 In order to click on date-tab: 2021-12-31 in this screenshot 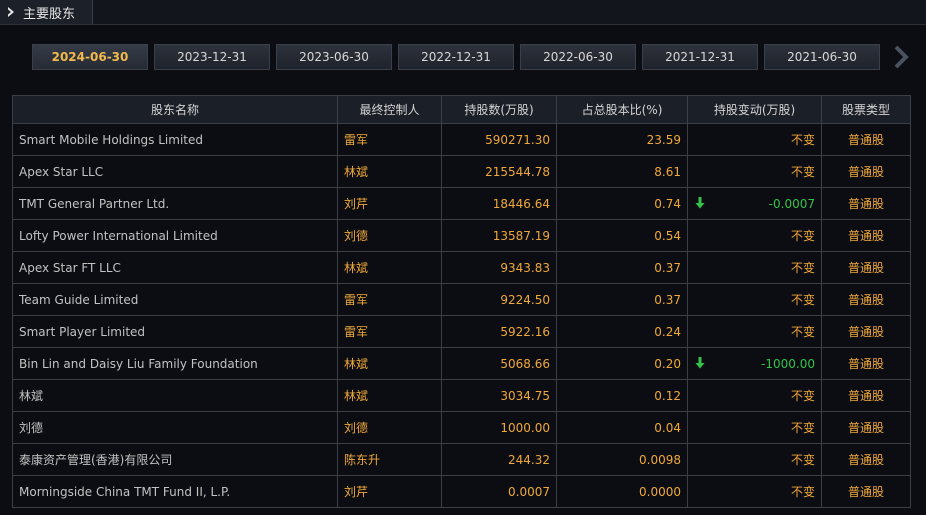, I will do `click(700, 57)`.